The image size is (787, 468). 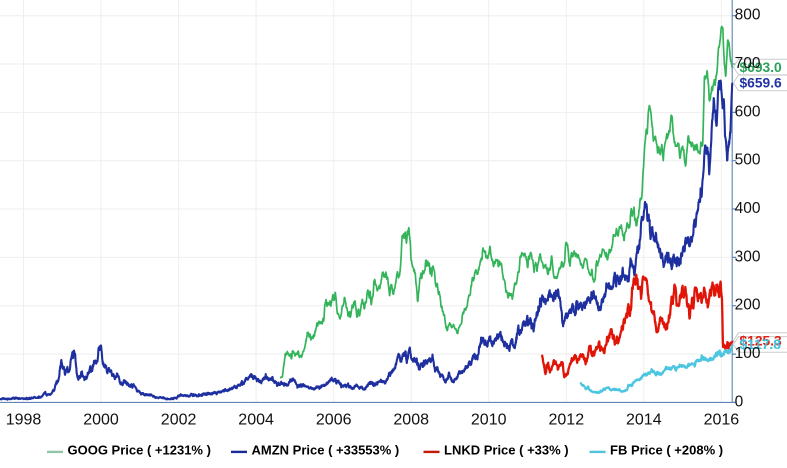 I want to click on svg-text: 2004, so click(x=256, y=420).